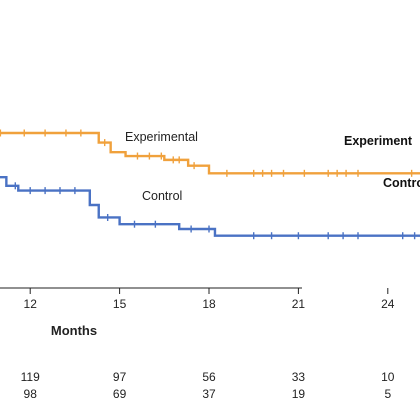 The image size is (420, 420). I want to click on at-risk-control-15: 69, so click(120, 394).